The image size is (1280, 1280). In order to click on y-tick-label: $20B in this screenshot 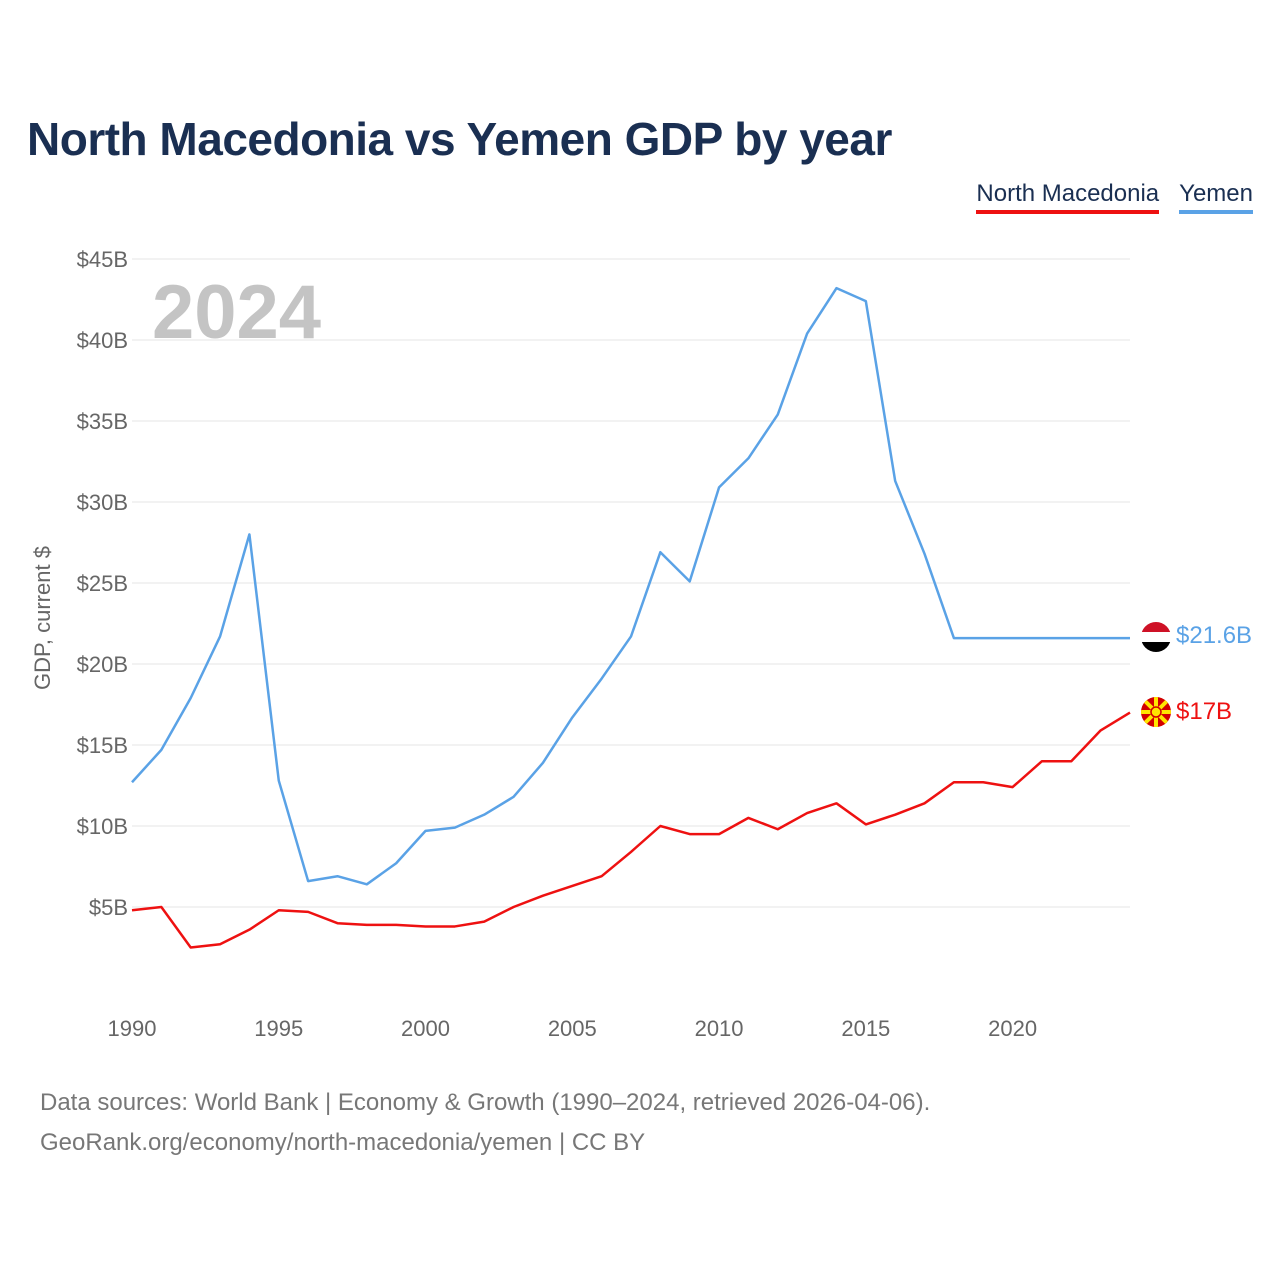, I will do `click(102, 664)`.